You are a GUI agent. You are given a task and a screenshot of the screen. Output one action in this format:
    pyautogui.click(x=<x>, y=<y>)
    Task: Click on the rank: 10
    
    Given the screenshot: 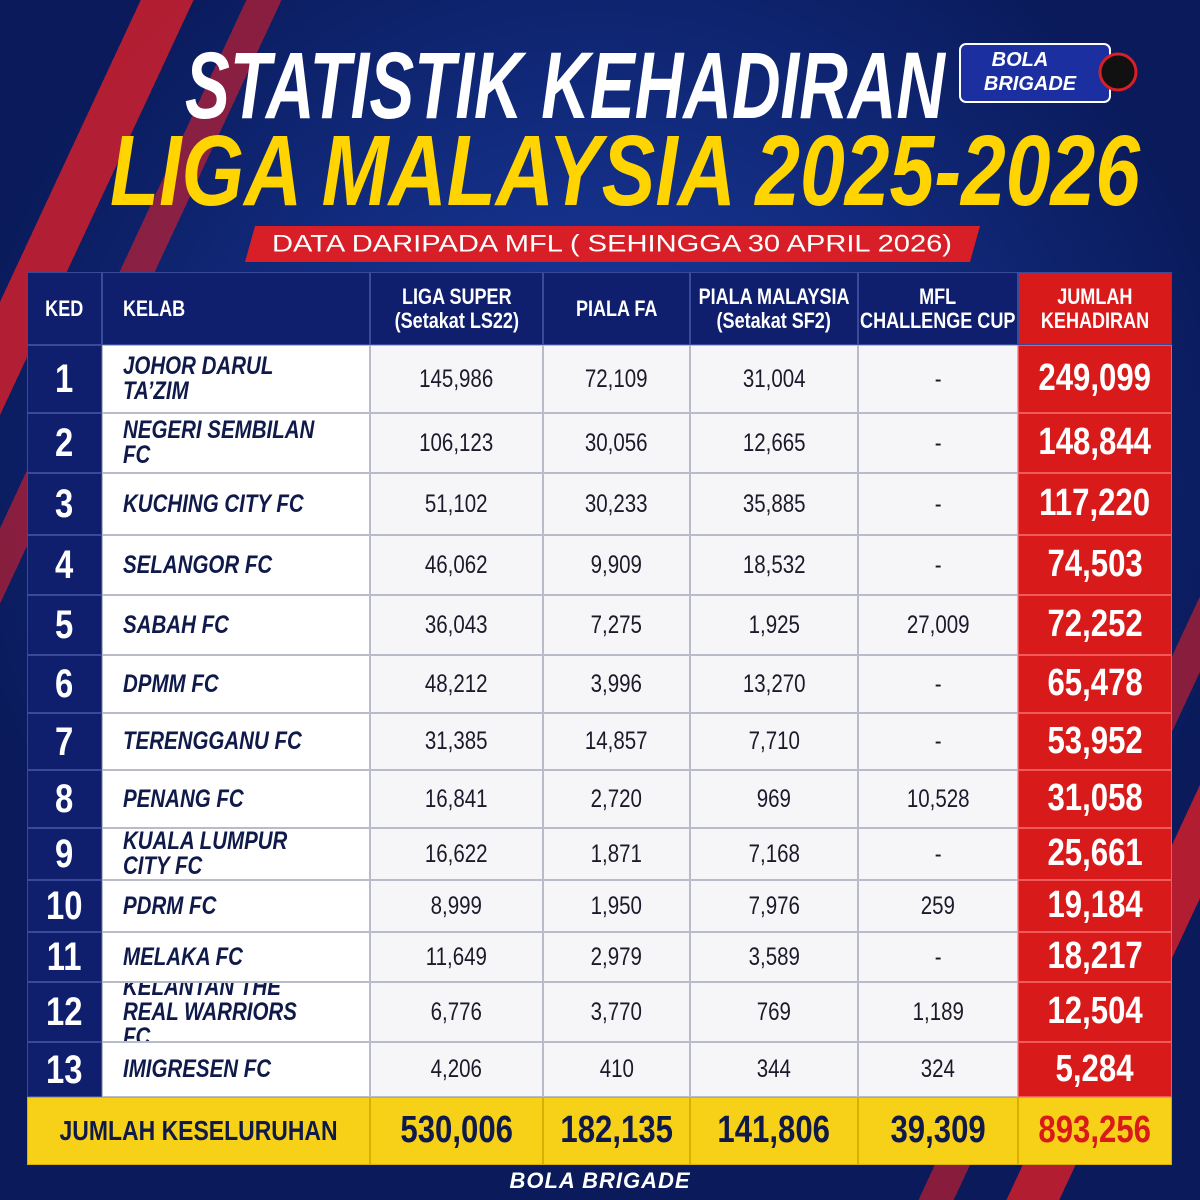 What is the action you would take?
    pyautogui.click(x=64, y=906)
    